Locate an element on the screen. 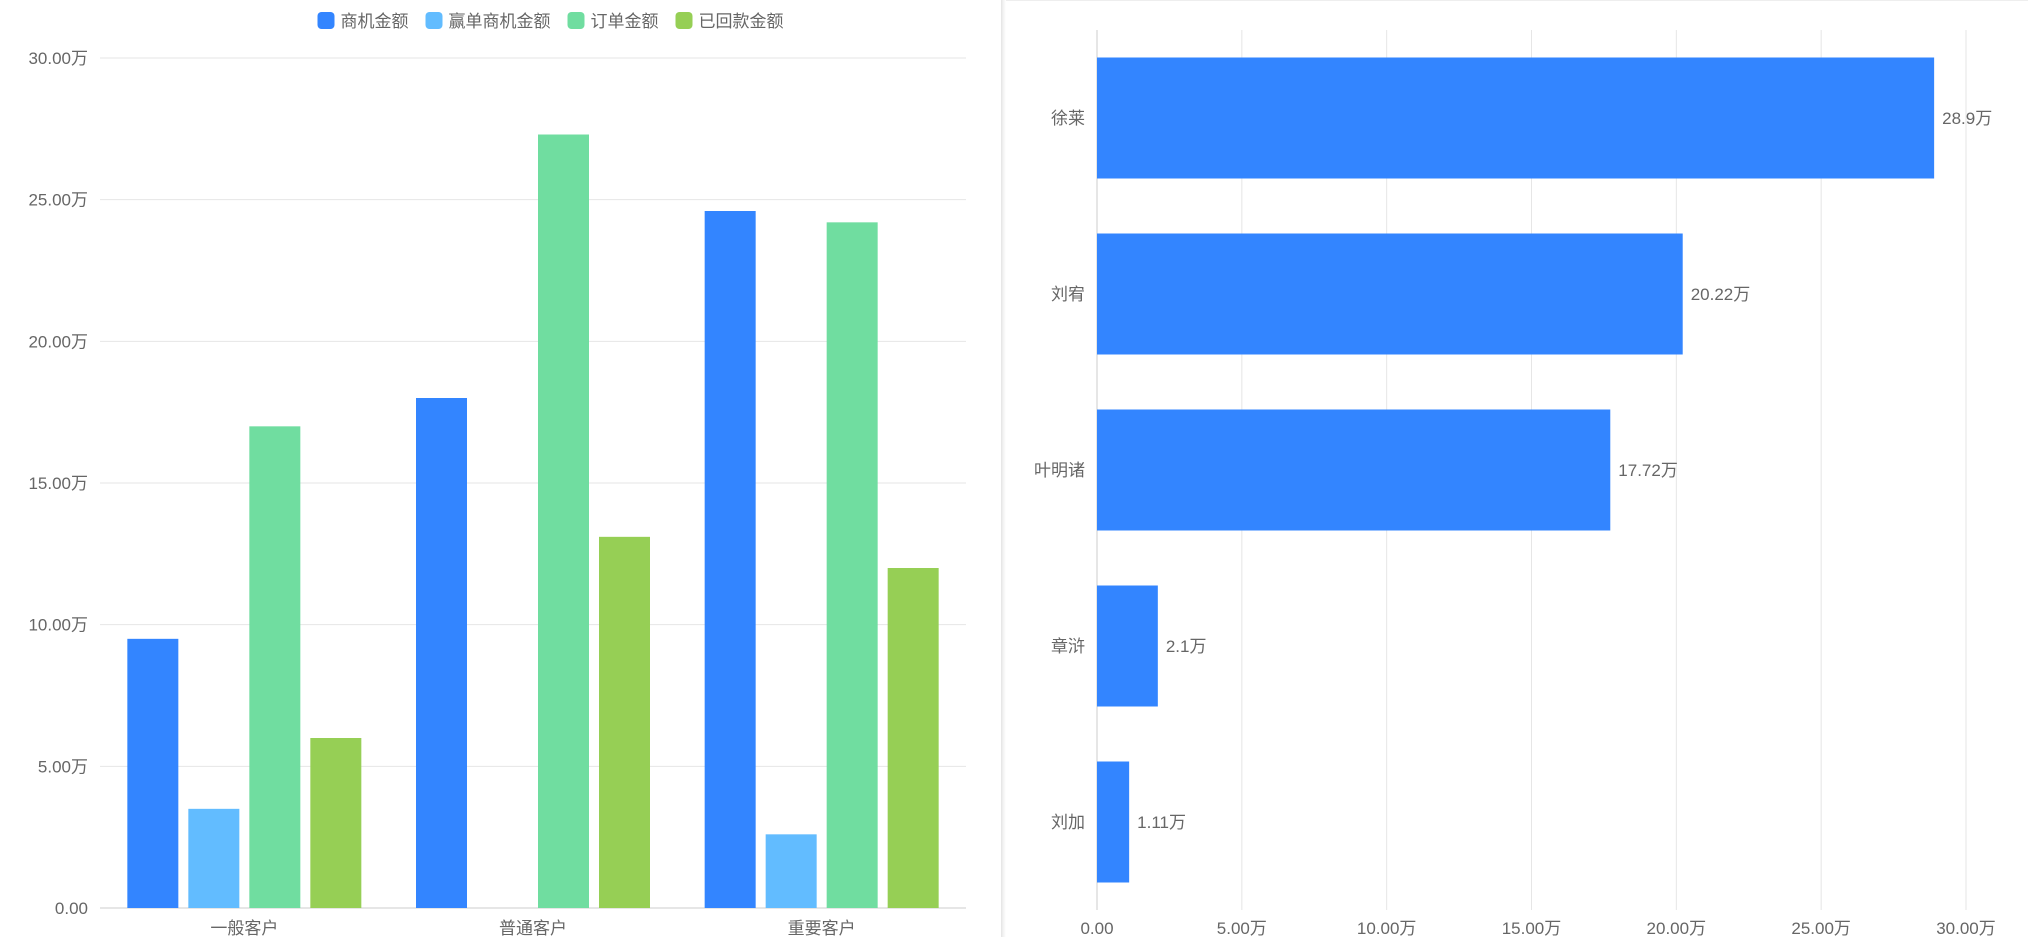 This screenshot has width=2028, height=937. y-tick-label: 0.00 is located at coordinates (71, 908).